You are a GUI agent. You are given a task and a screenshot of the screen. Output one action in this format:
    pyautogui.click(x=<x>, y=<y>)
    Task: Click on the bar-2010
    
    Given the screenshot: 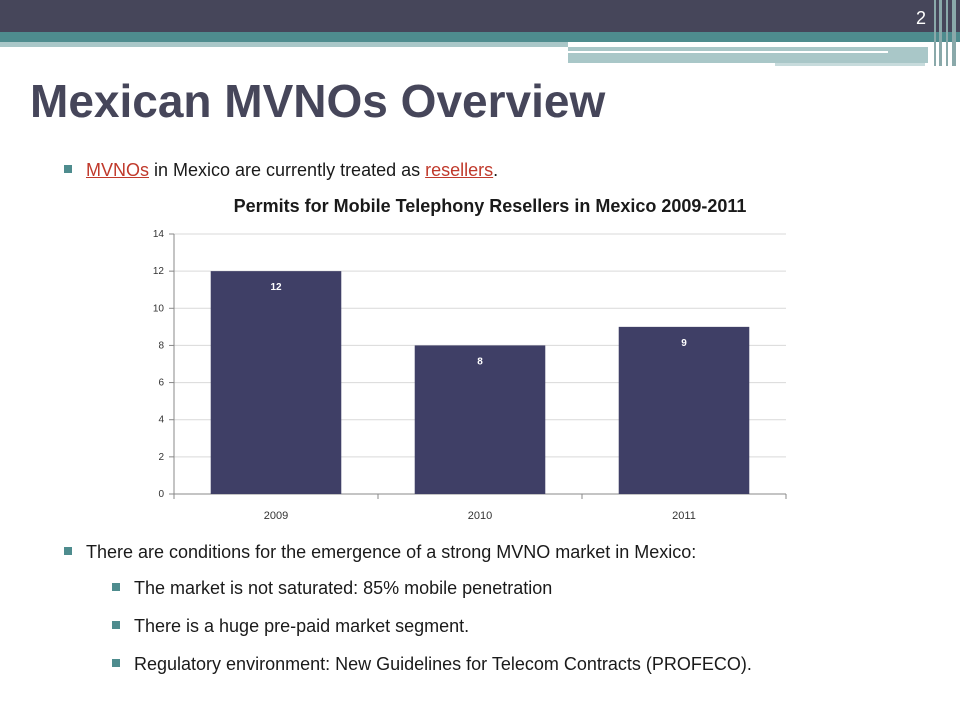 What is the action you would take?
    pyautogui.click(x=480, y=419)
    